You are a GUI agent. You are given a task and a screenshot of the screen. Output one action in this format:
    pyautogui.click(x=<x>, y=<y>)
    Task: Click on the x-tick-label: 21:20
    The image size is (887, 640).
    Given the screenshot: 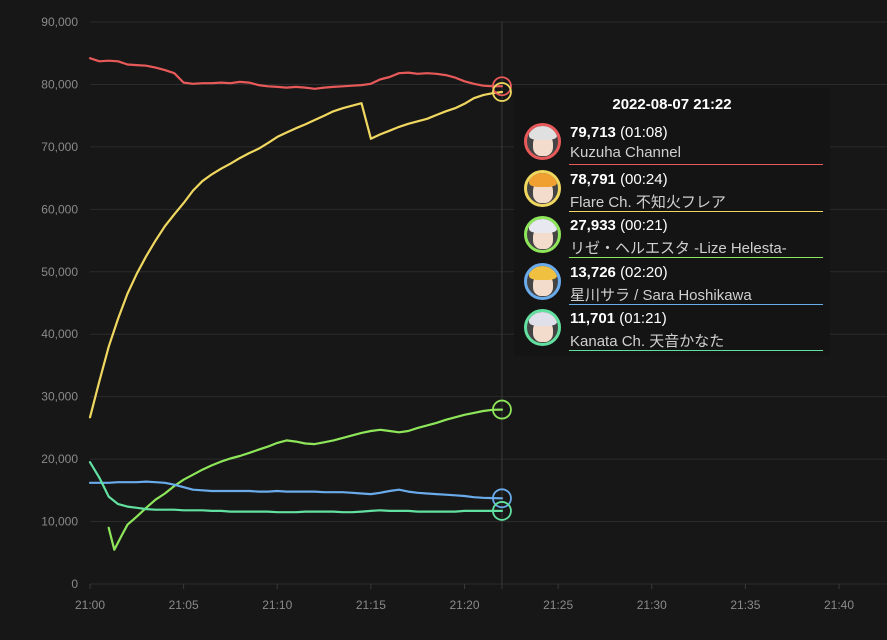 What is the action you would take?
    pyautogui.click(x=464, y=605)
    